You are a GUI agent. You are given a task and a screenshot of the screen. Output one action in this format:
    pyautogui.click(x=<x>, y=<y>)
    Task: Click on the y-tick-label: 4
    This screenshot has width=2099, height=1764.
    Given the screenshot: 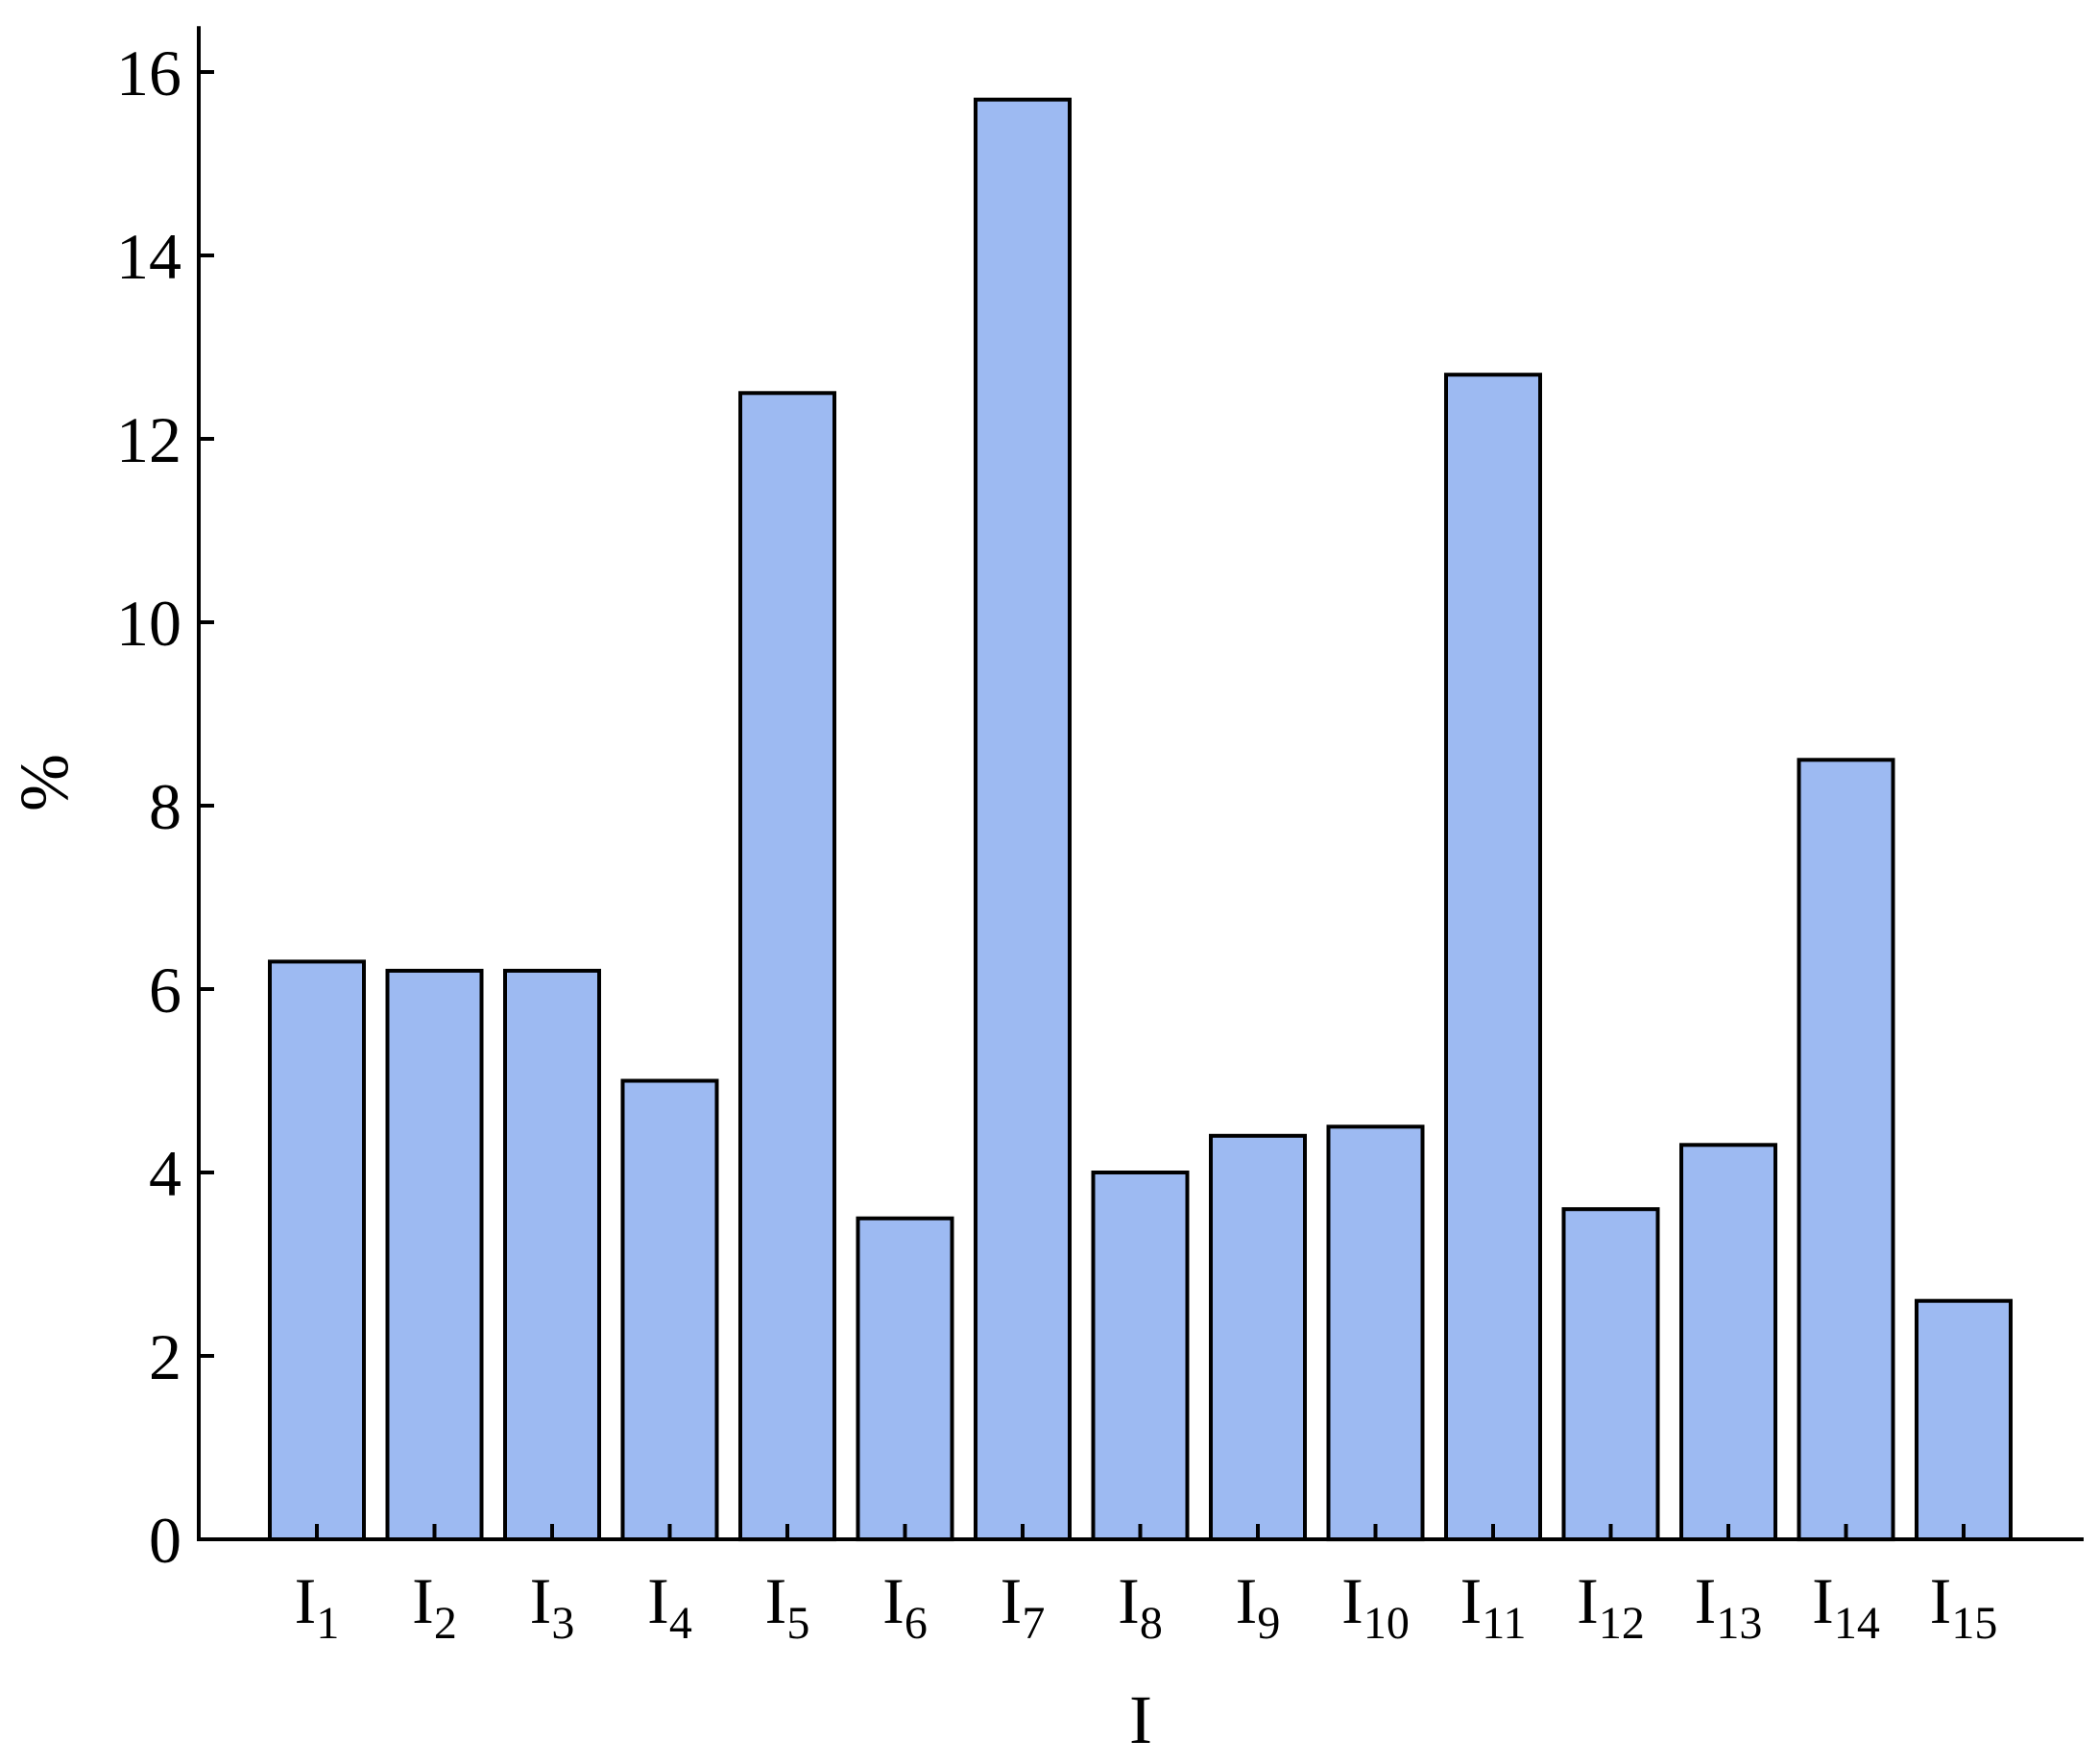 What is the action you would take?
    pyautogui.click(x=165, y=1173)
    